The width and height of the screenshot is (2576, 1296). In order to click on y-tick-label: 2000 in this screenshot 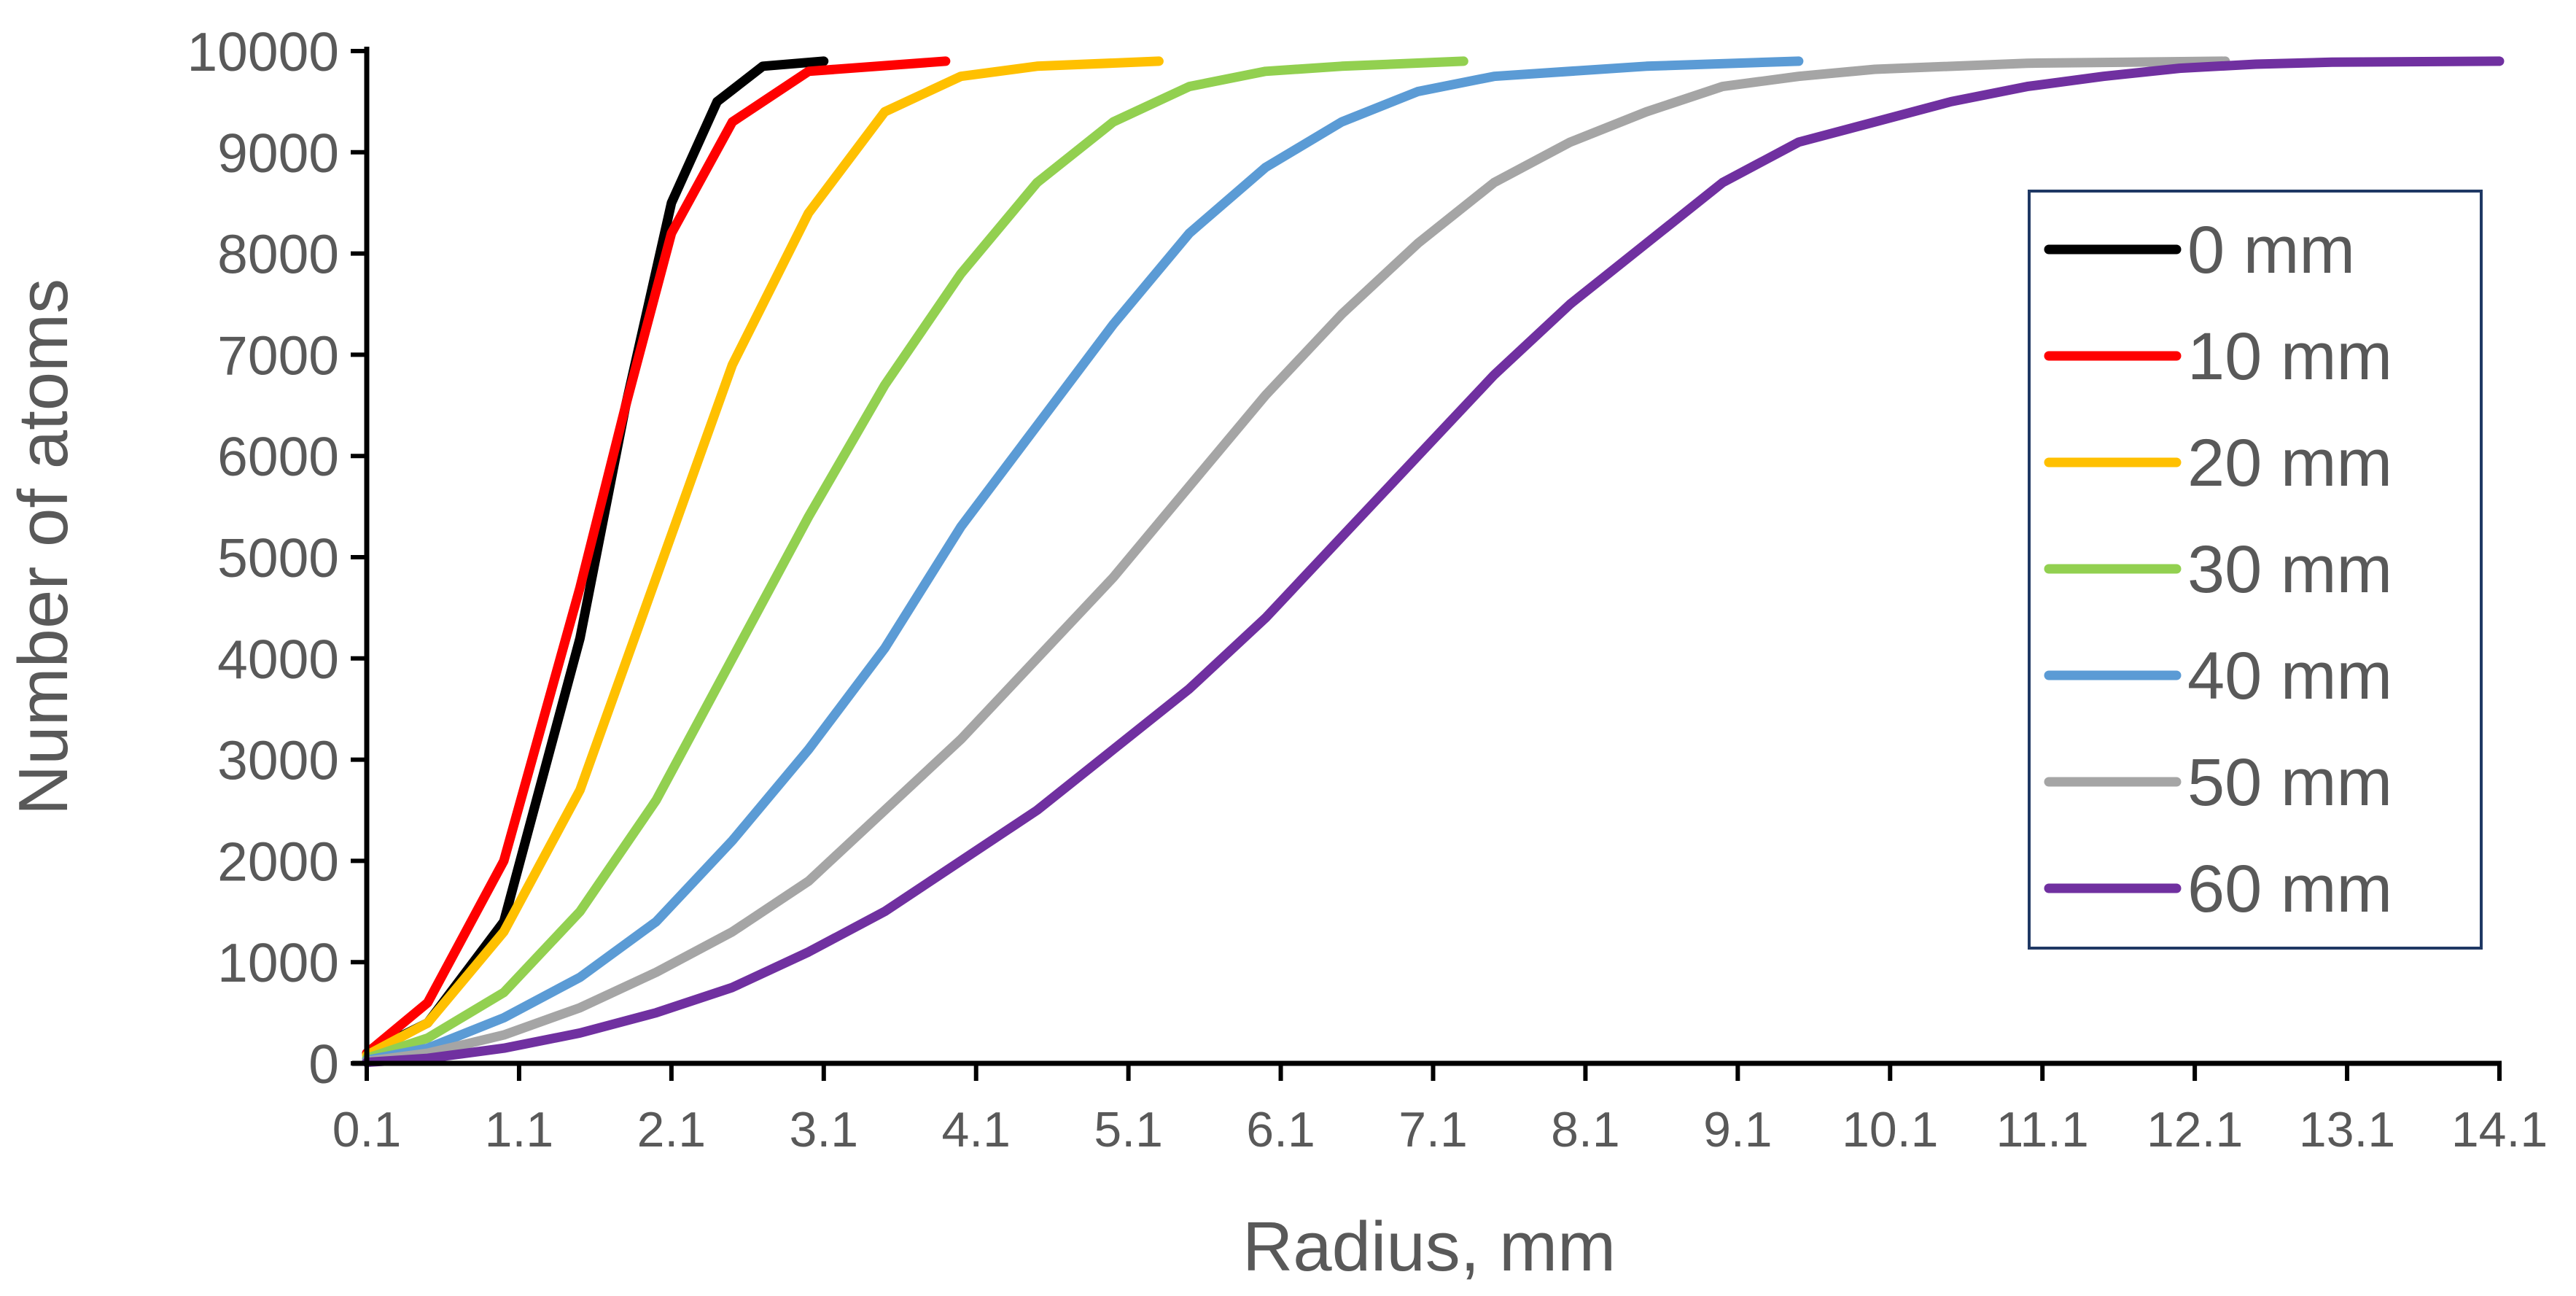, I will do `click(278, 861)`.